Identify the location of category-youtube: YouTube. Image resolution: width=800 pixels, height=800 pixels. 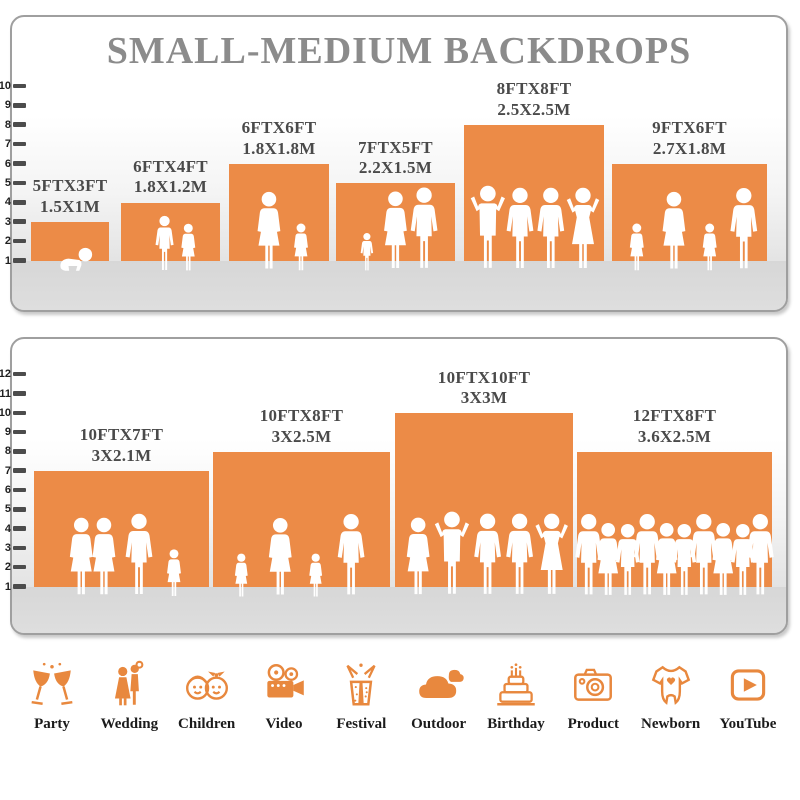
(748, 696).